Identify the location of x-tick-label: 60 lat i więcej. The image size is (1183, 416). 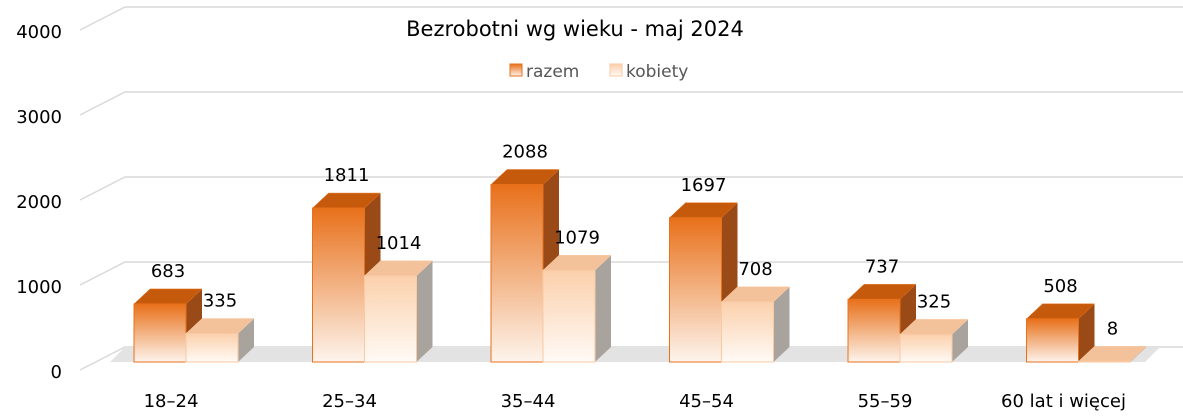
(1063, 401).